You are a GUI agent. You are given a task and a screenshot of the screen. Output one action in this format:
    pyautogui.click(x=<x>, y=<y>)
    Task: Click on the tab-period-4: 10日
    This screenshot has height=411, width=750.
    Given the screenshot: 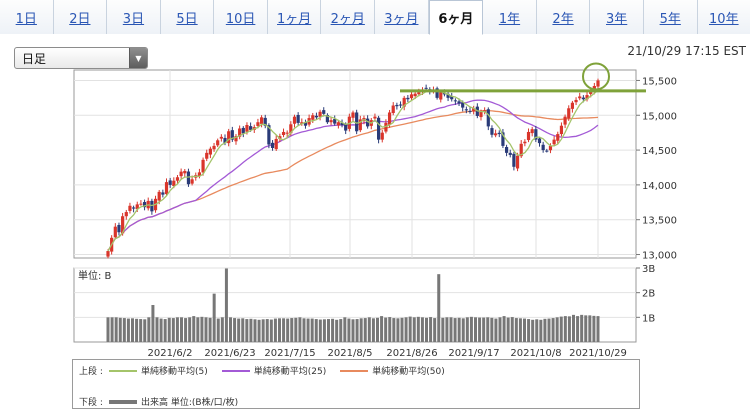 What is the action you would take?
    pyautogui.click(x=241, y=17)
    